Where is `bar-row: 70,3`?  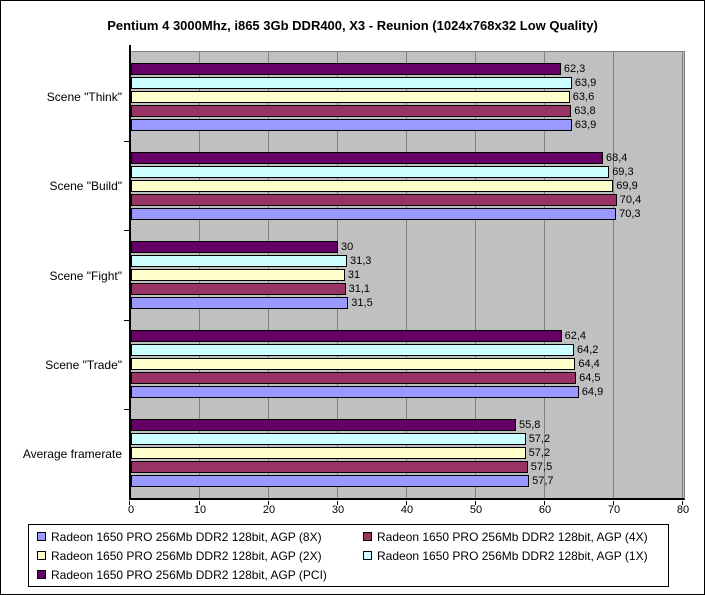 bar-row: 70,3 is located at coordinates (407, 213).